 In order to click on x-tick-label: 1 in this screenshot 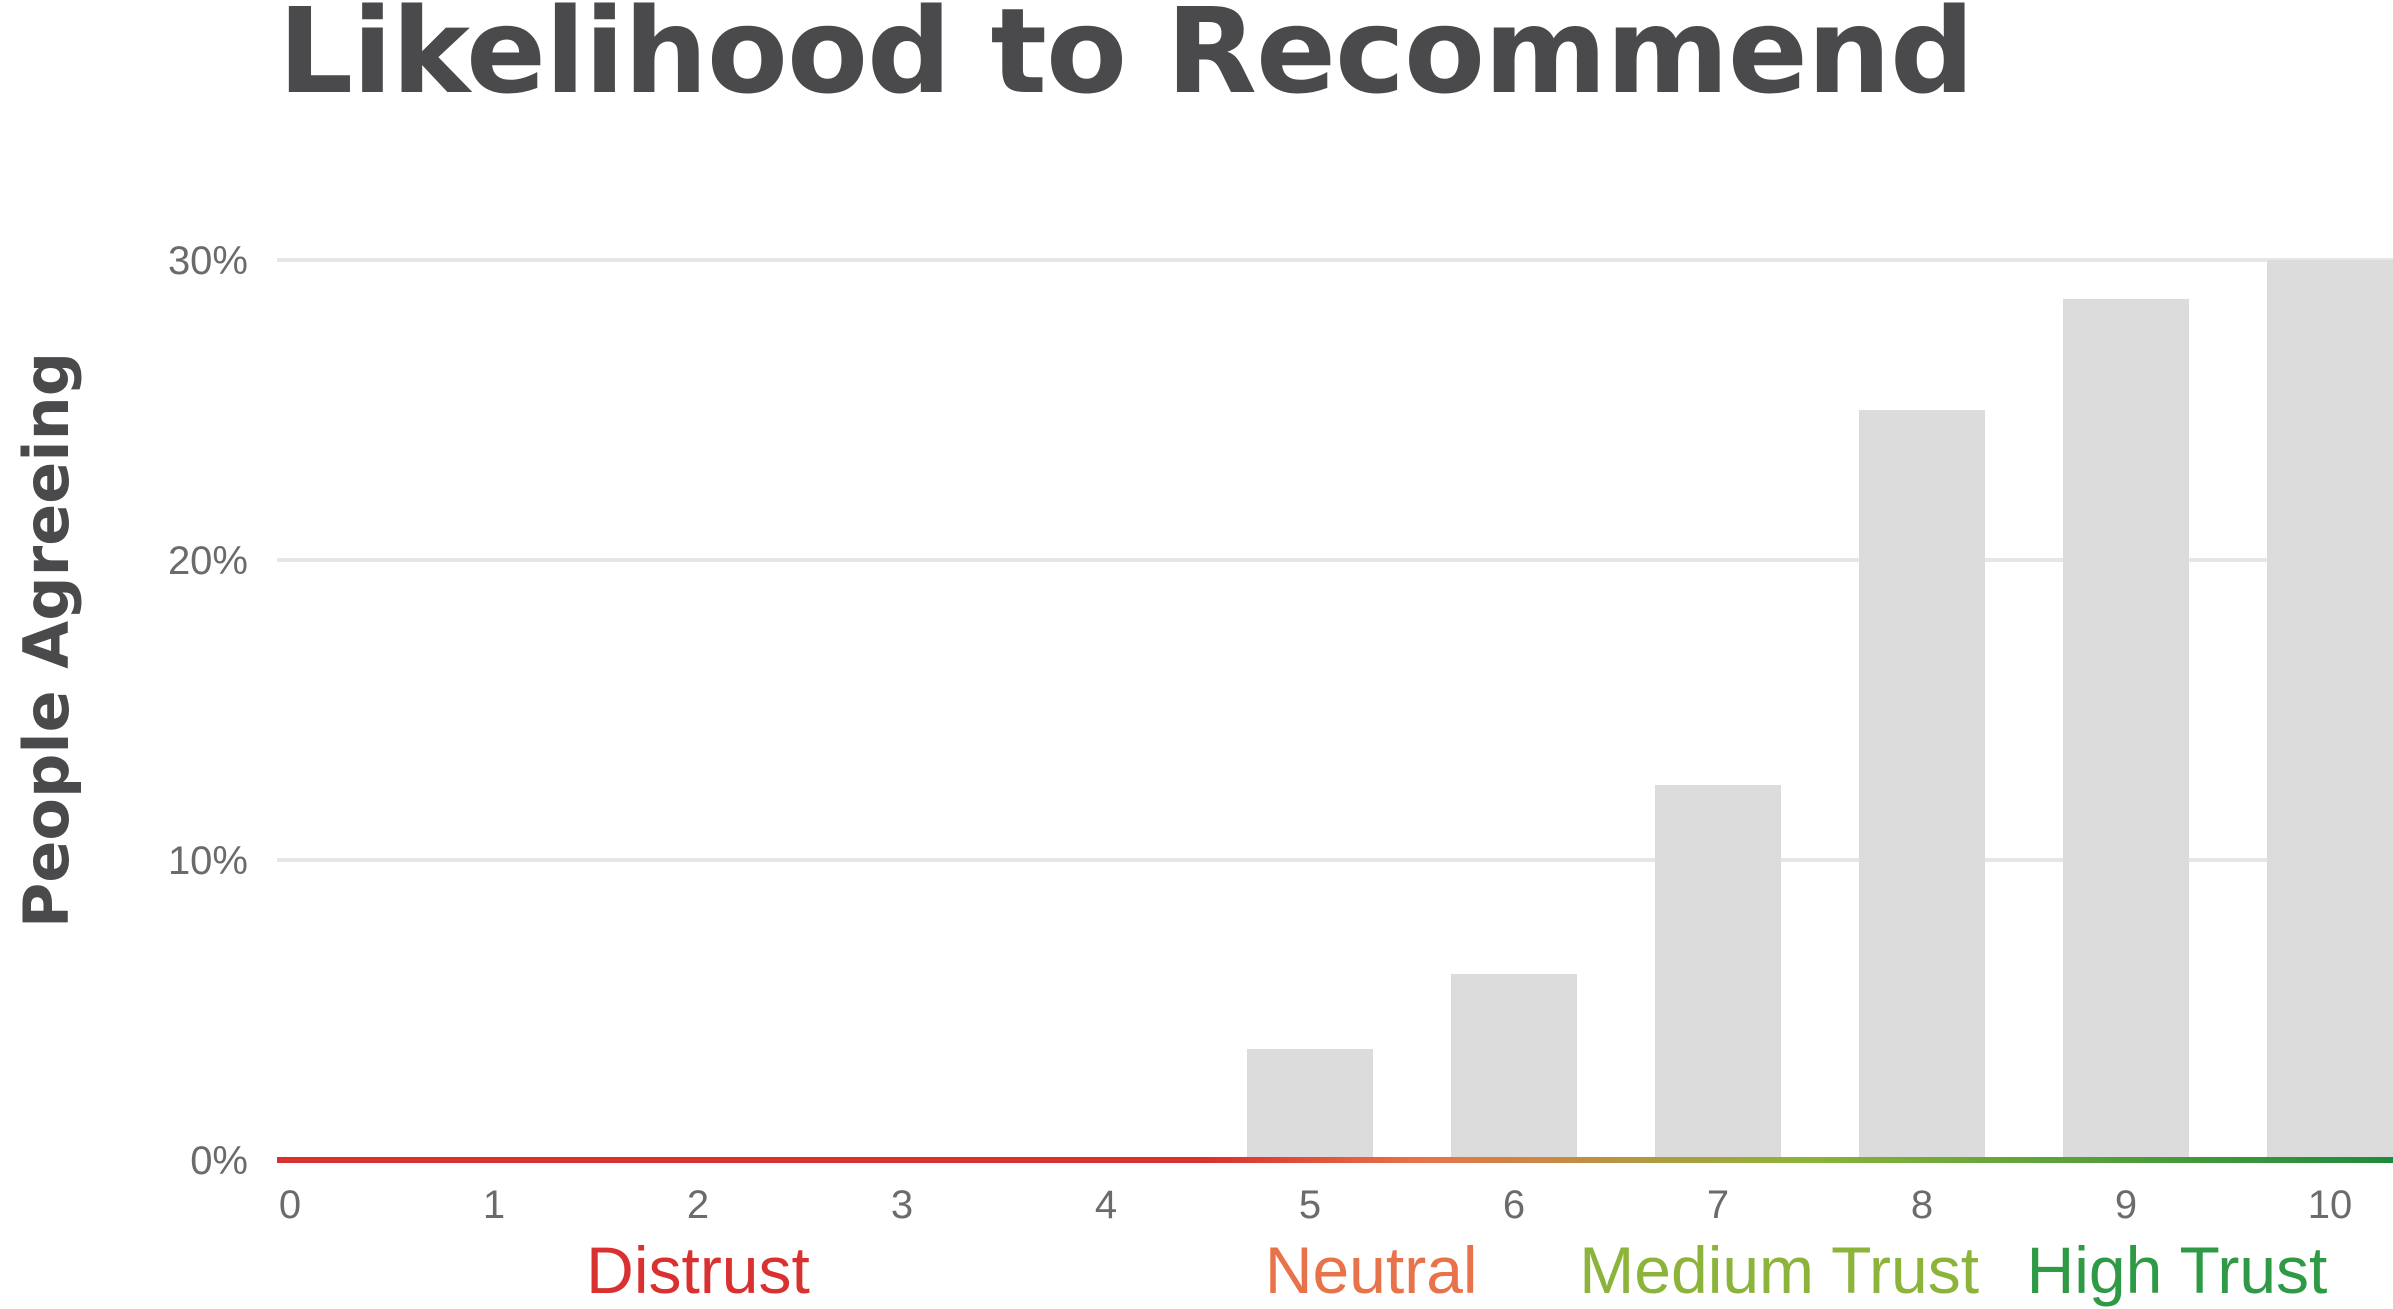, I will do `click(494, 1205)`.